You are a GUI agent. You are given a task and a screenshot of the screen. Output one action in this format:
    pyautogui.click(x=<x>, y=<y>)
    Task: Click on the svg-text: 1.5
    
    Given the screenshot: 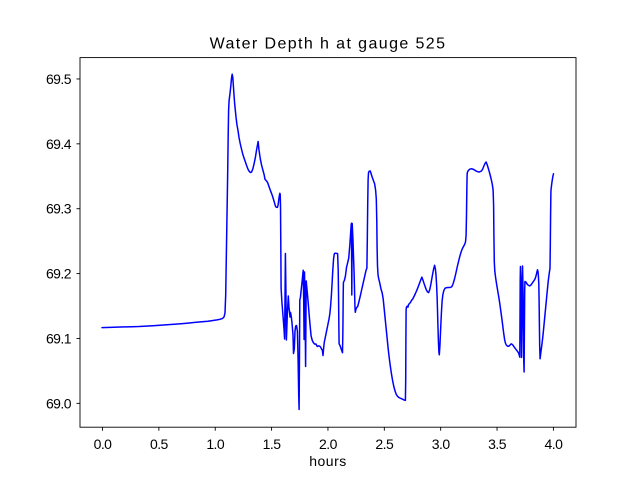 What is the action you would take?
    pyautogui.click(x=272, y=444)
    